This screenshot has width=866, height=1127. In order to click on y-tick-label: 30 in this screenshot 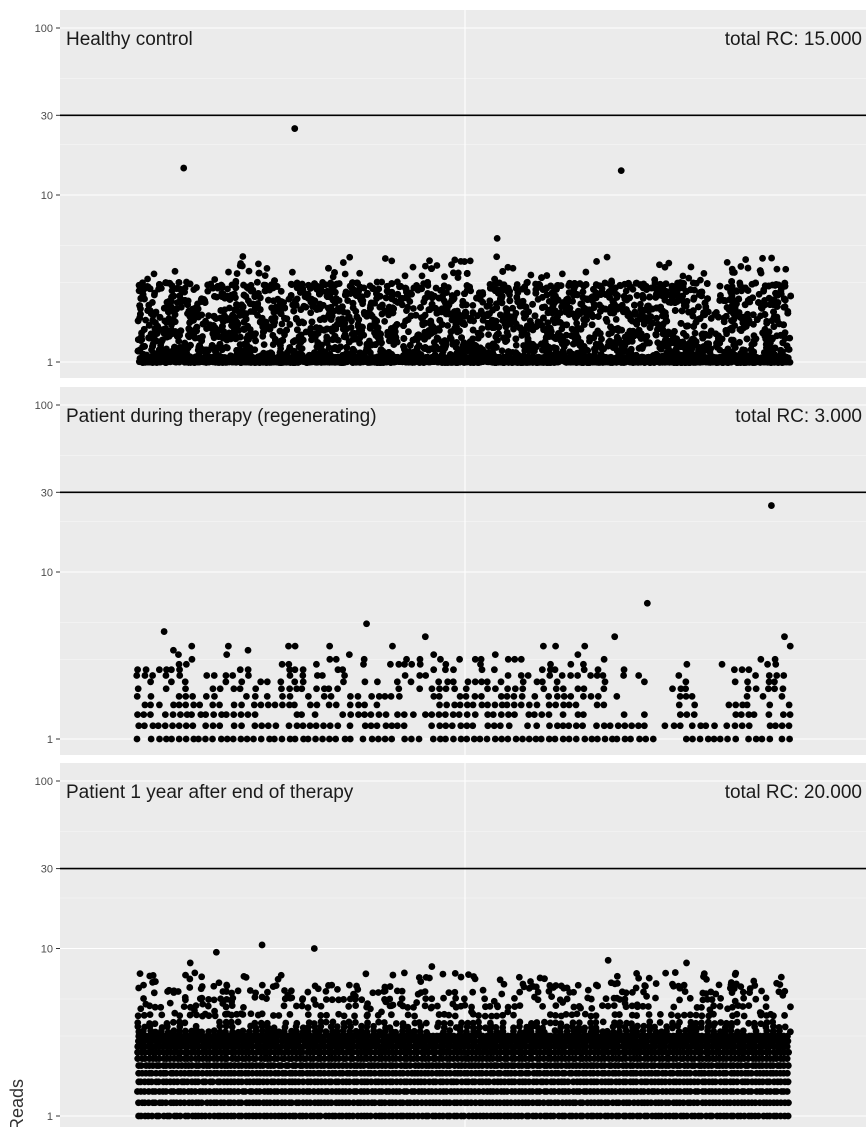, I will do `click(47, 116)`.